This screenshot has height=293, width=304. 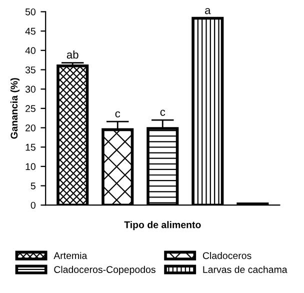 I want to click on y-tick-label: 20, so click(x=31, y=128).